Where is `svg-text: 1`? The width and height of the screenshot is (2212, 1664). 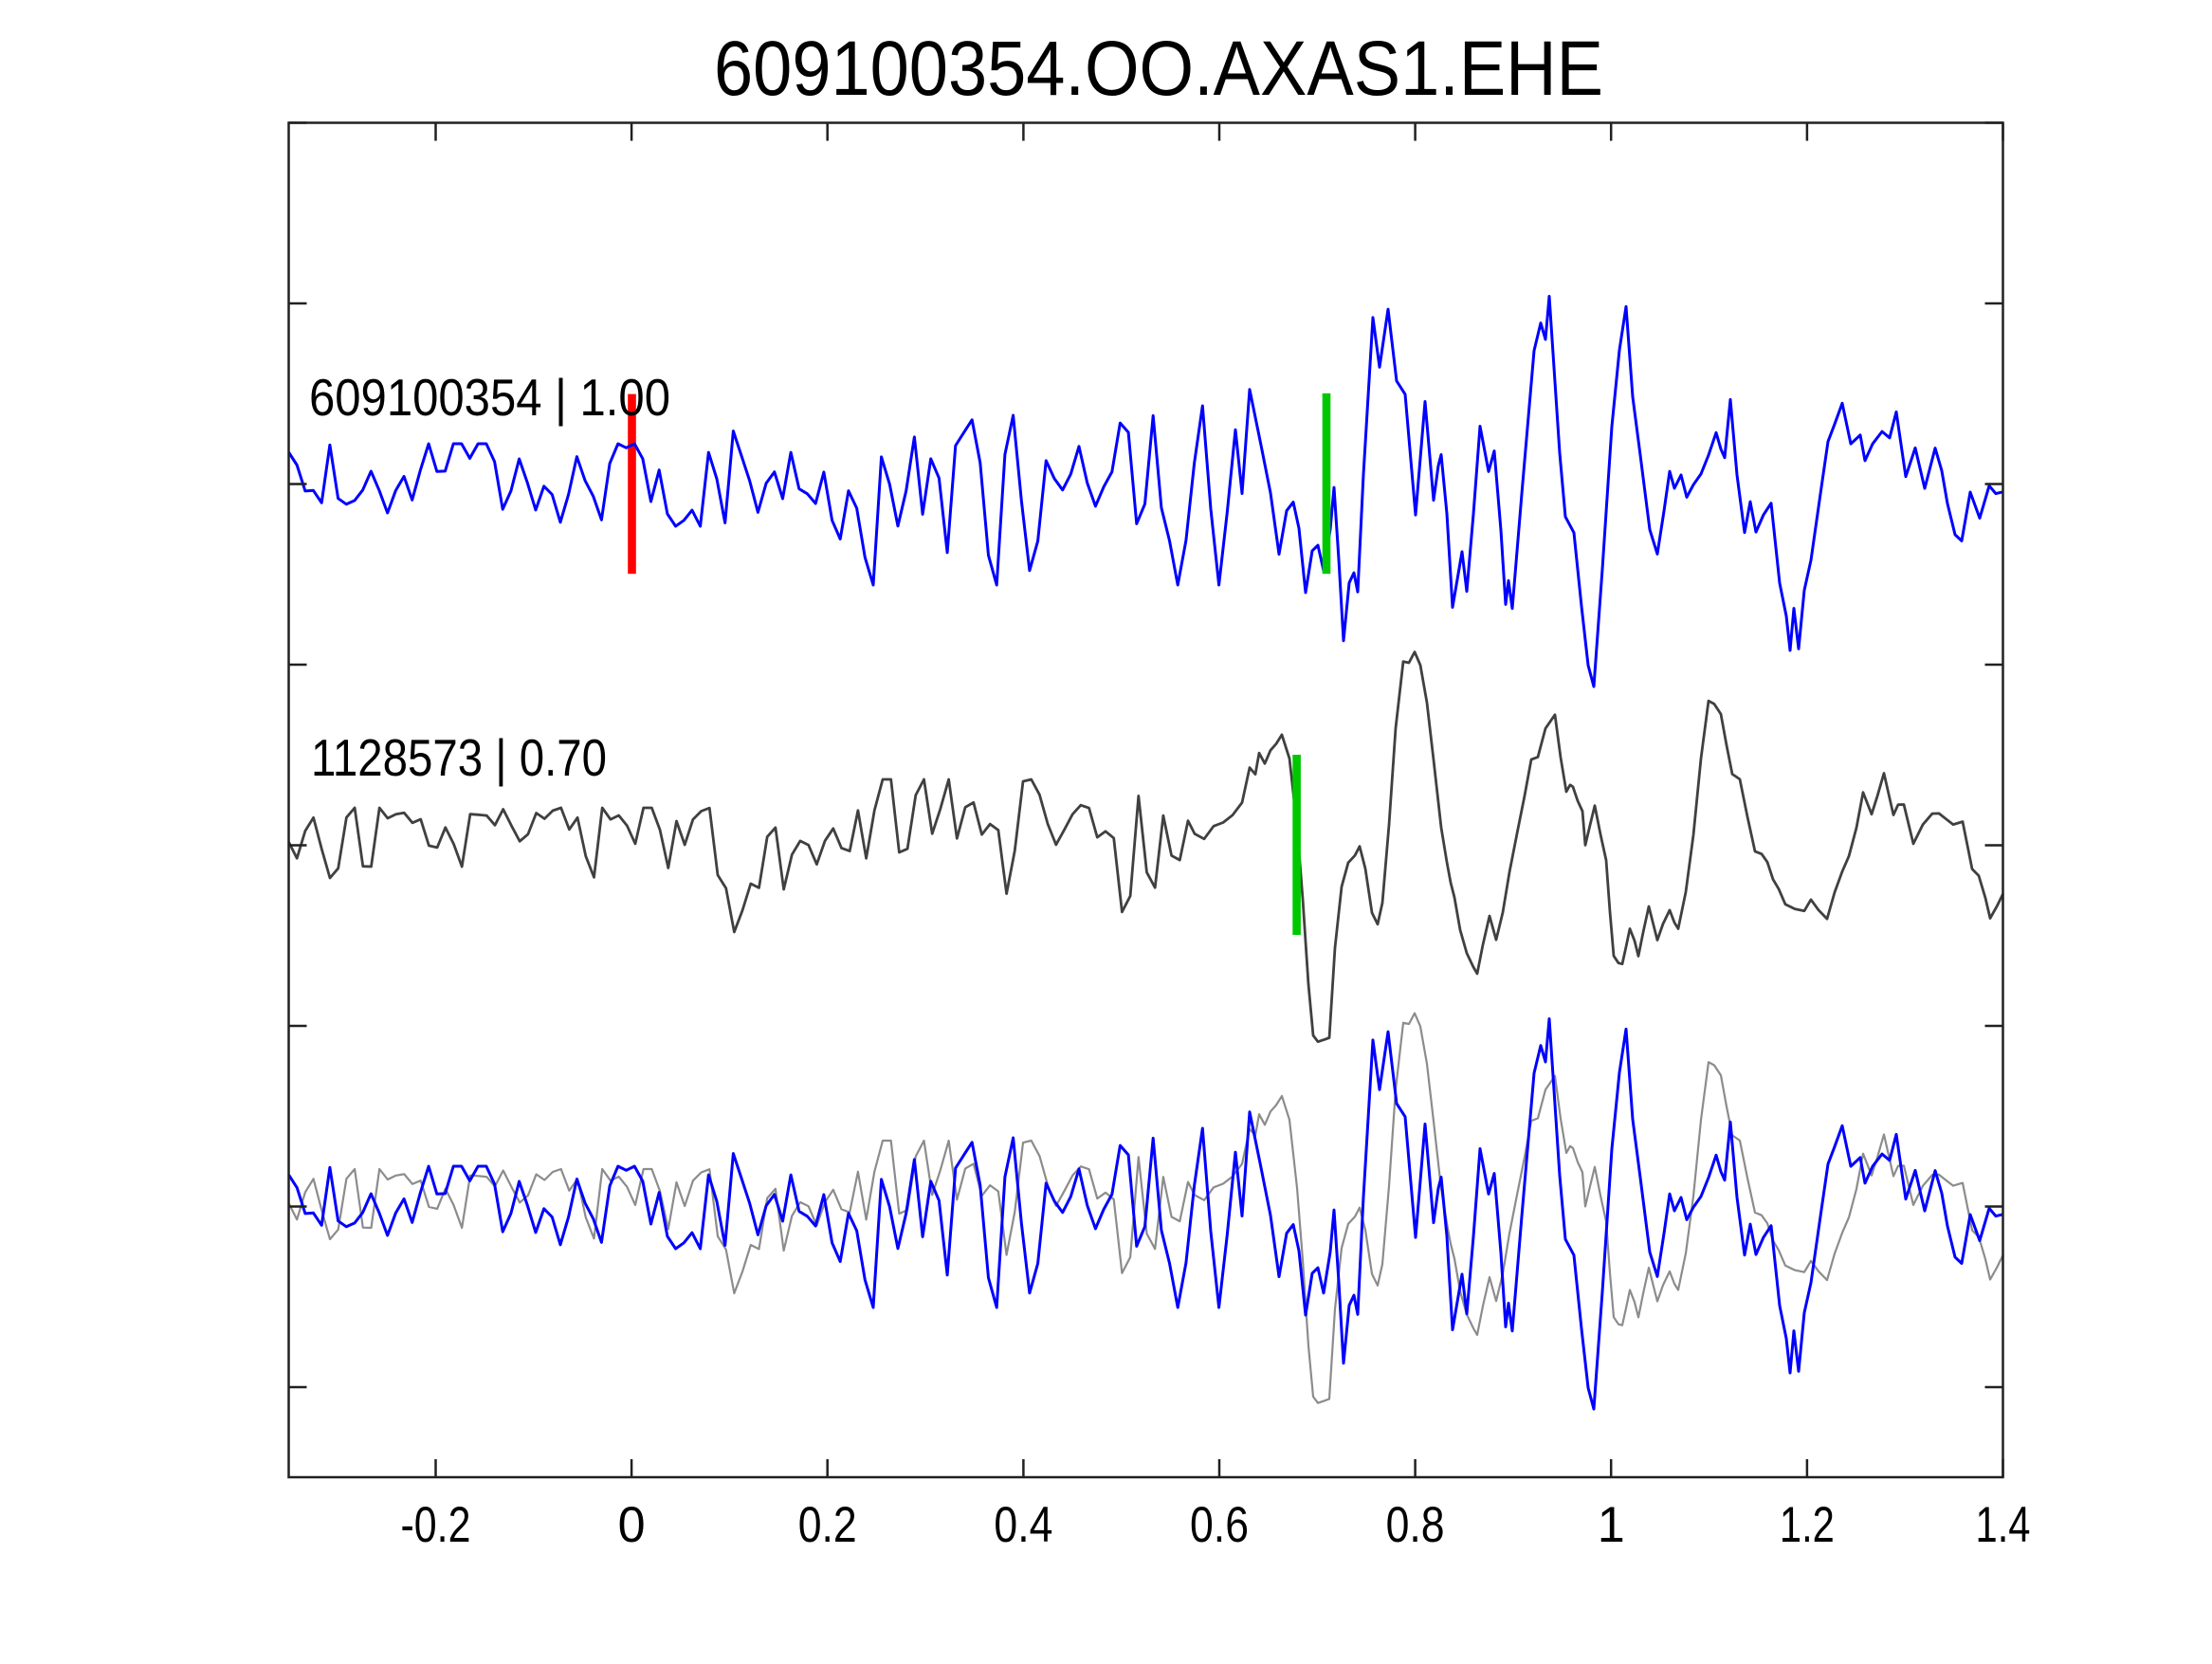
svg-text: 1 is located at coordinates (1611, 1525).